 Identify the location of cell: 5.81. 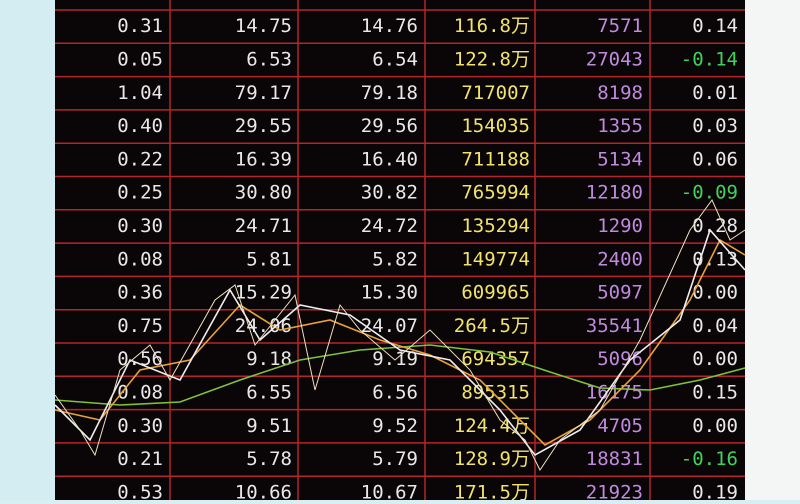
(269, 259).